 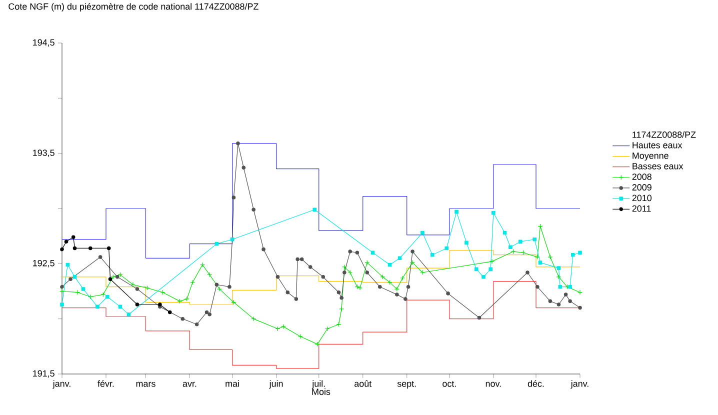 What do you see at coordinates (642, 198) in the screenshot?
I see `legend-label: 2010` at bounding box center [642, 198].